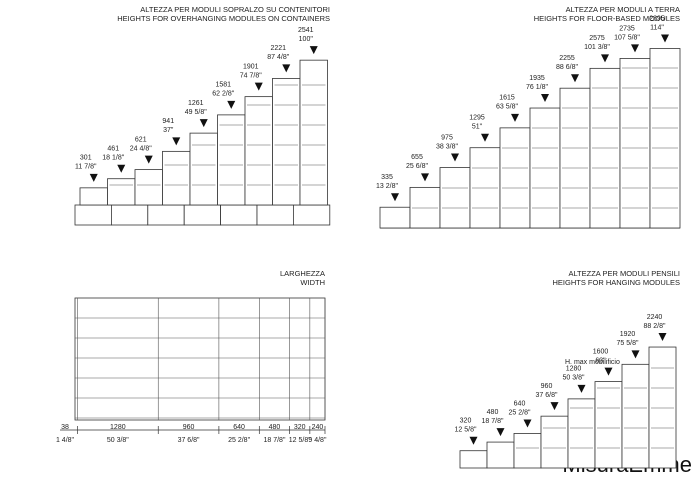 This screenshot has width=700, height=485. Describe the element at coordinates (306, 39) in the screenshot. I see `height-in: 100"` at that location.